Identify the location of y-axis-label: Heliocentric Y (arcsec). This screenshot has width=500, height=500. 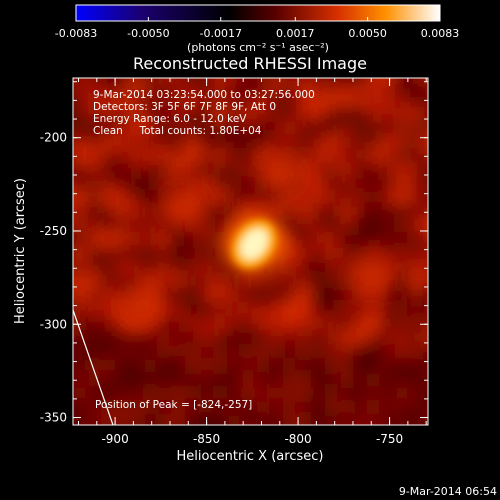
(20, 251).